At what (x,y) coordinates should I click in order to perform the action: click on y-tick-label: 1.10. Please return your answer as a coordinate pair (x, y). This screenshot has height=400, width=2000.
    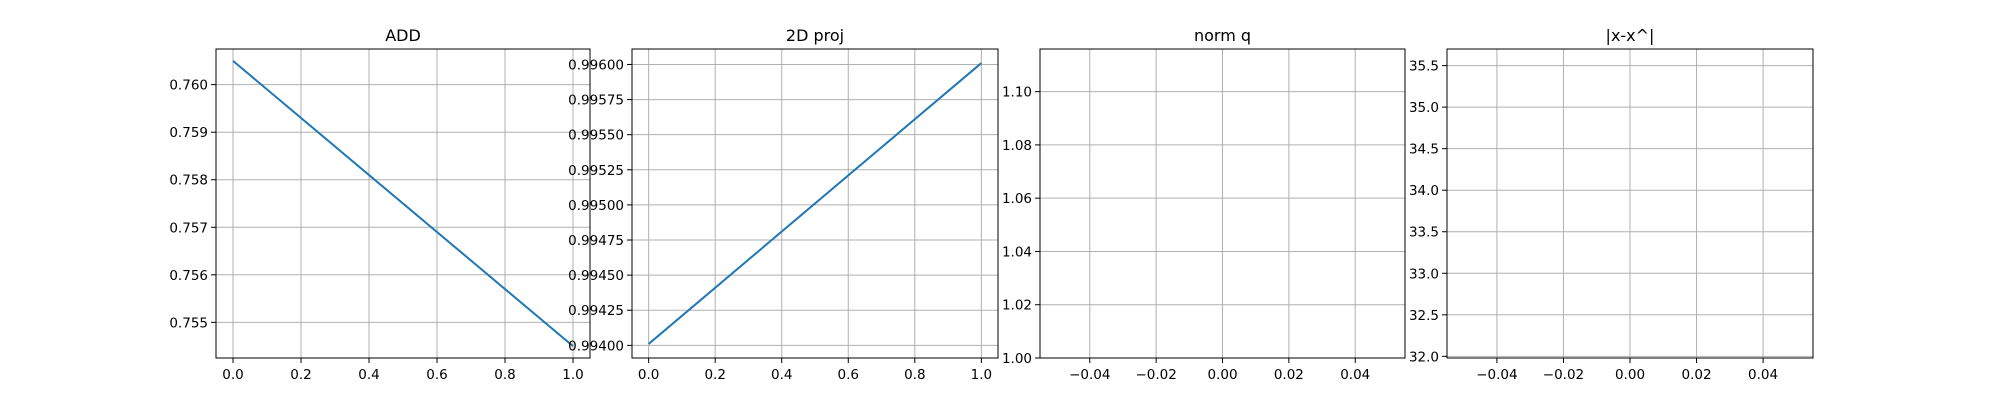
    Looking at the image, I should click on (1017, 93).